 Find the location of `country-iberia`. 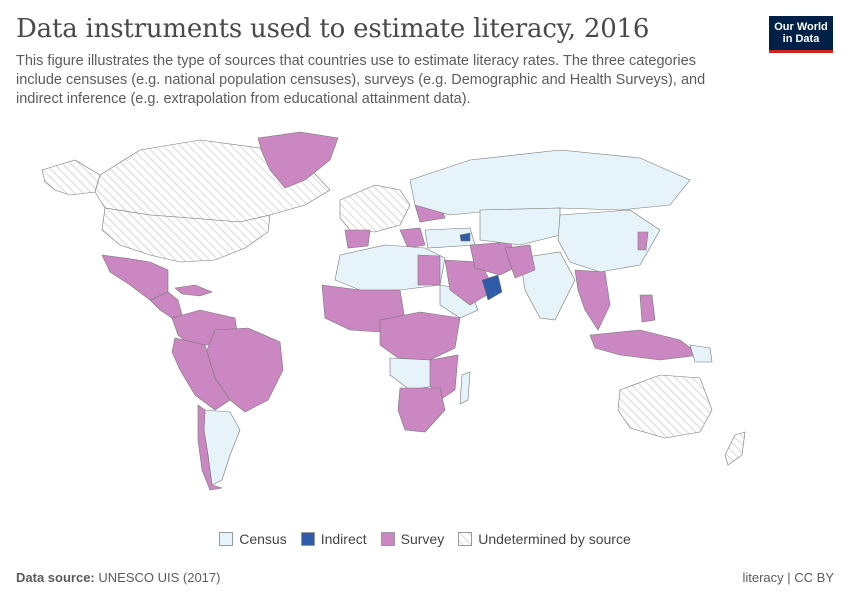

country-iberia is located at coordinates (357, 239).